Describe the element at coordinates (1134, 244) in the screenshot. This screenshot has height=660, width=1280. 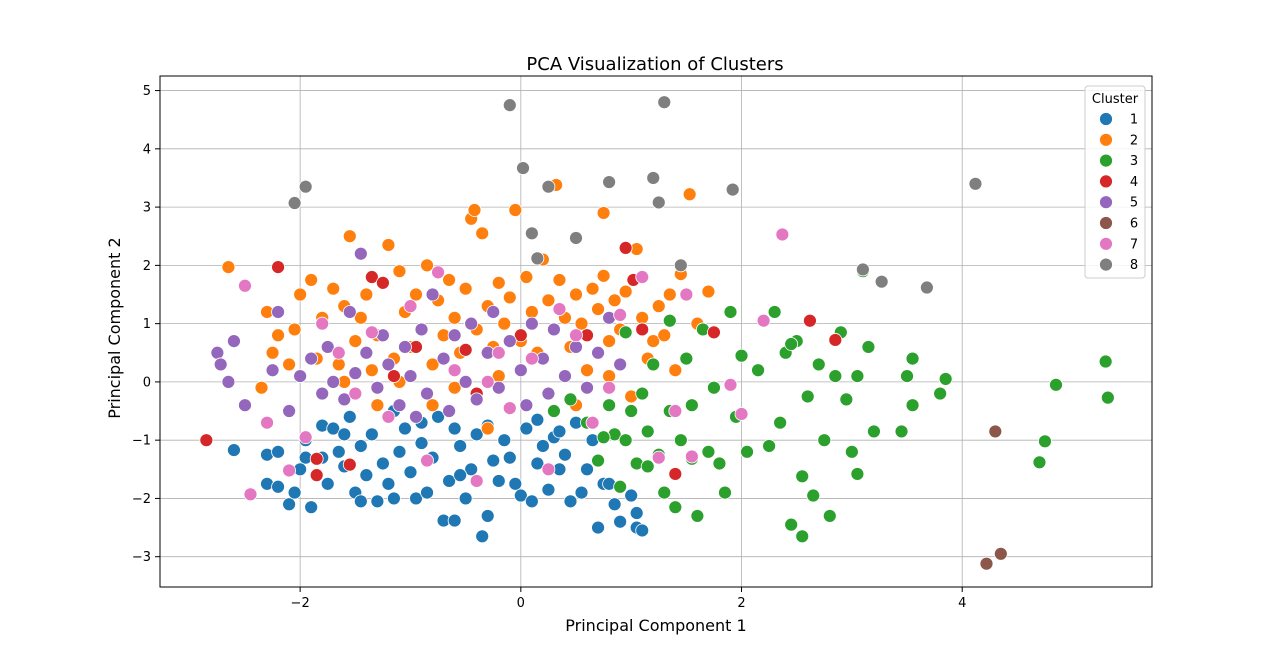
I see `legend-label-7: 7` at that location.